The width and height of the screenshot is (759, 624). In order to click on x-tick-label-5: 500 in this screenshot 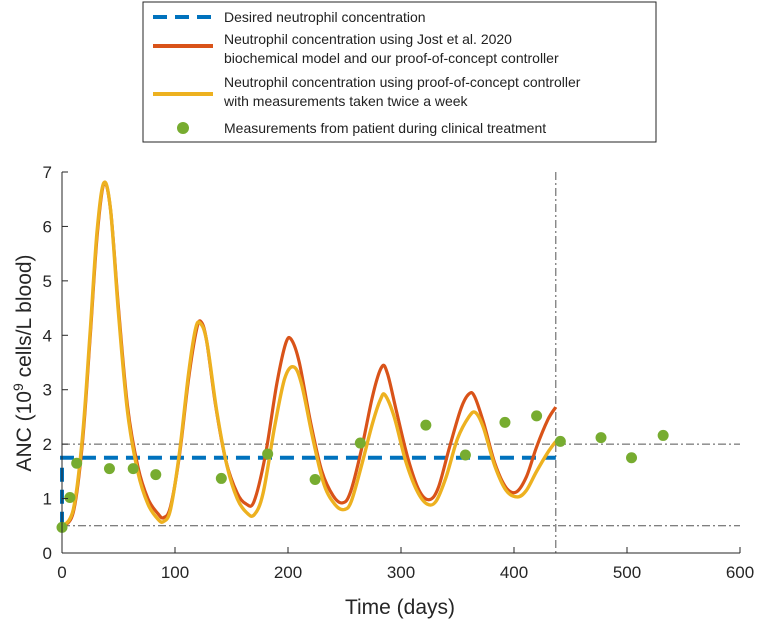, I will do `click(627, 572)`.